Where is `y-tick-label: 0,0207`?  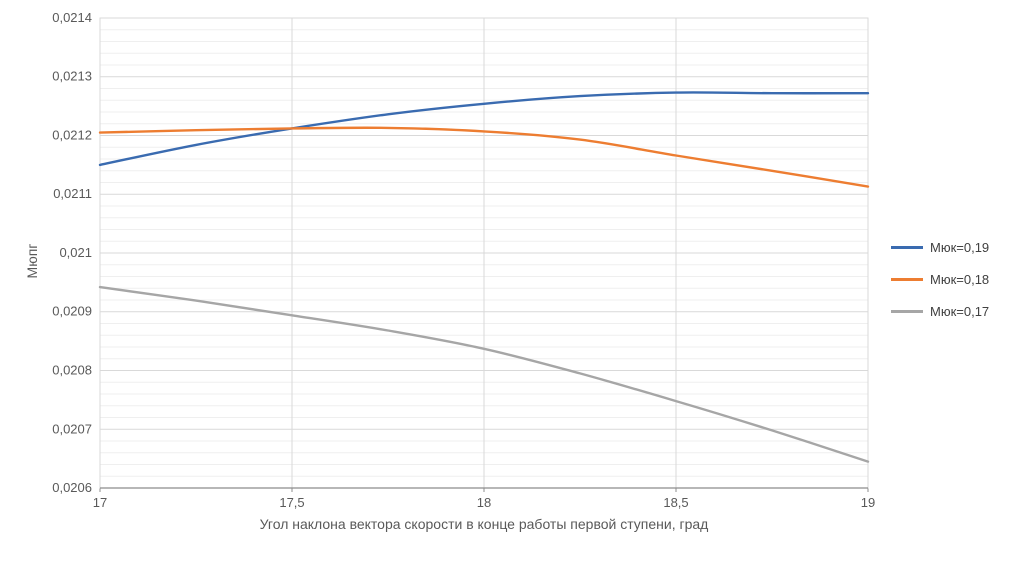 y-tick-label: 0,0207 is located at coordinates (72, 428).